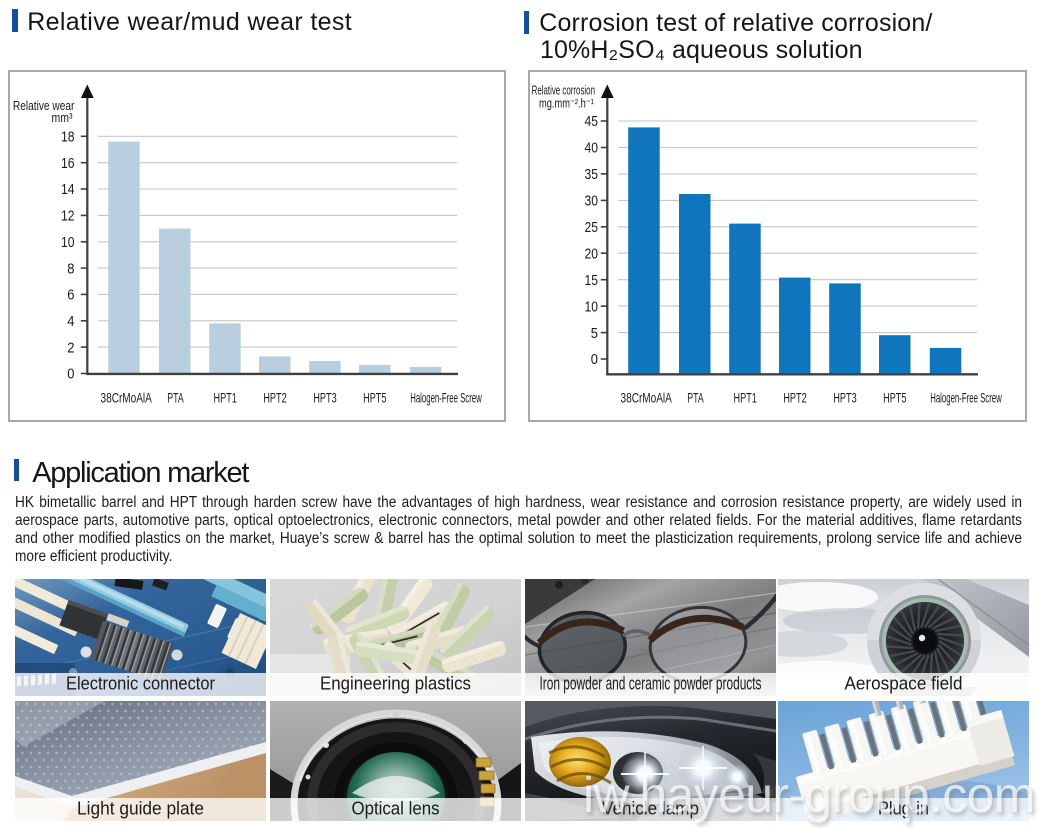 Image resolution: width=1044 pixels, height=834 pixels. What do you see at coordinates (68, 190) in the screenshot?
I see `svg-text: 14` at bounding box center [68, 190].